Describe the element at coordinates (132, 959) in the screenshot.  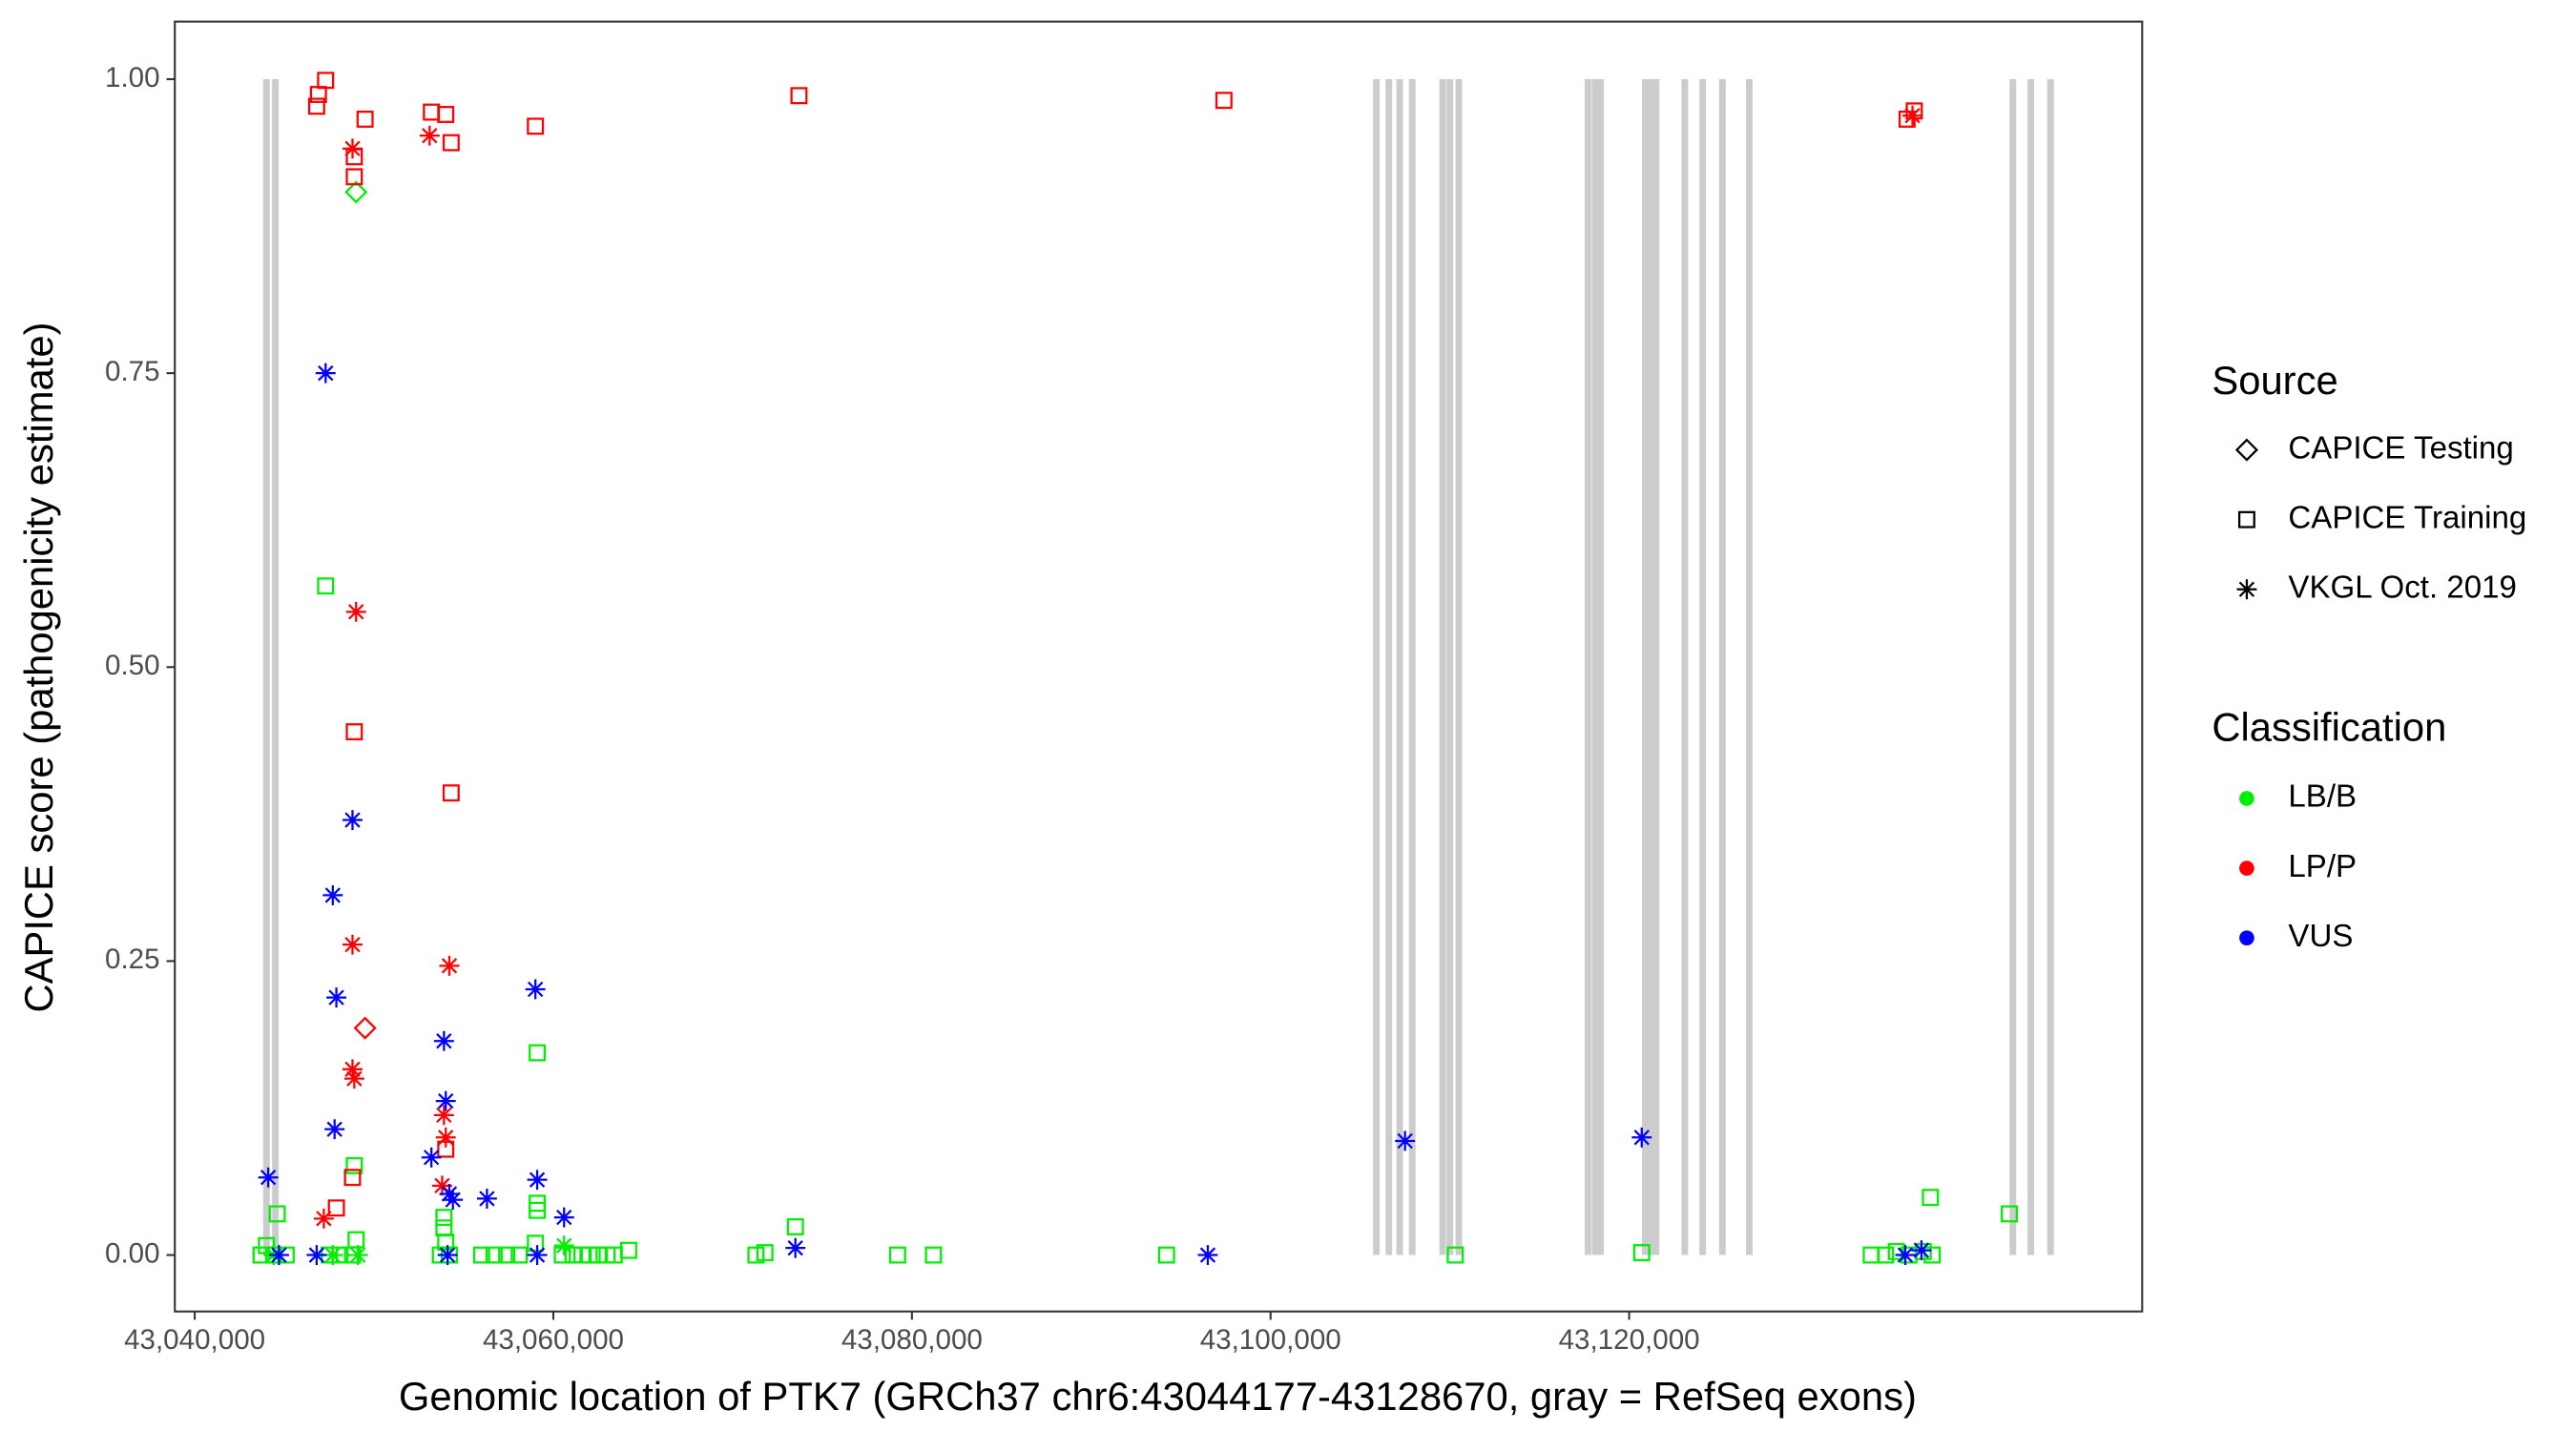
I see `y-tick-label: 0.25` at that location.